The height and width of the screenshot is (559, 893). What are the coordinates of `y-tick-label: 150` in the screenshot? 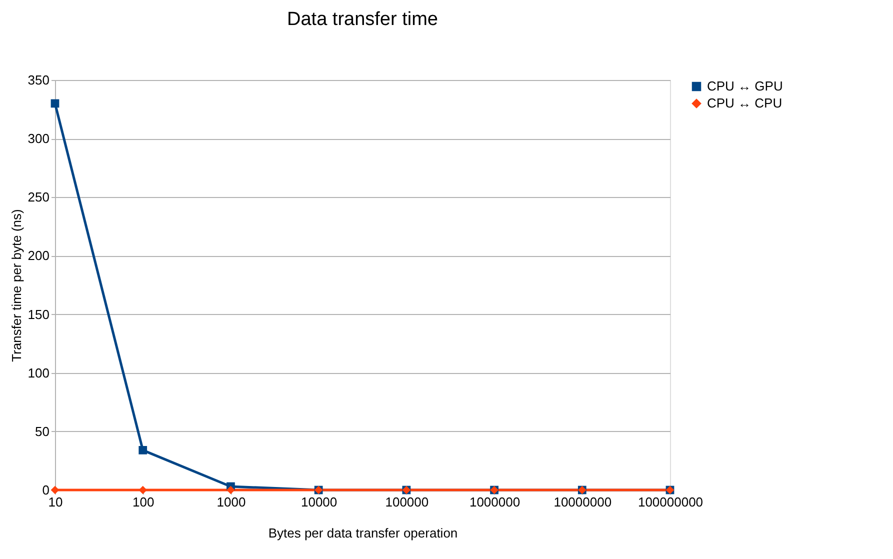 It's located at (39, 314).